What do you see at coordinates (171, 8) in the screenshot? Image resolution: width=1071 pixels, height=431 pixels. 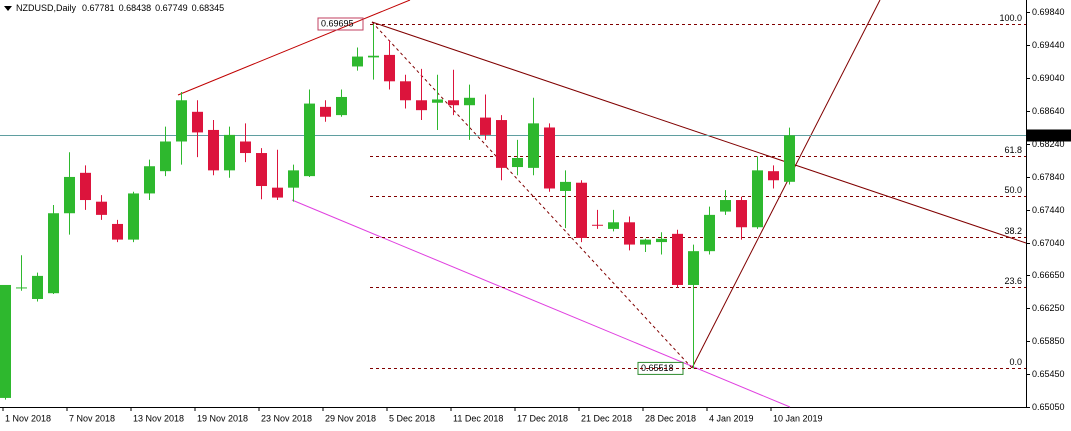 I see `low-value: 0.67749` at bounding box center [171, 8].